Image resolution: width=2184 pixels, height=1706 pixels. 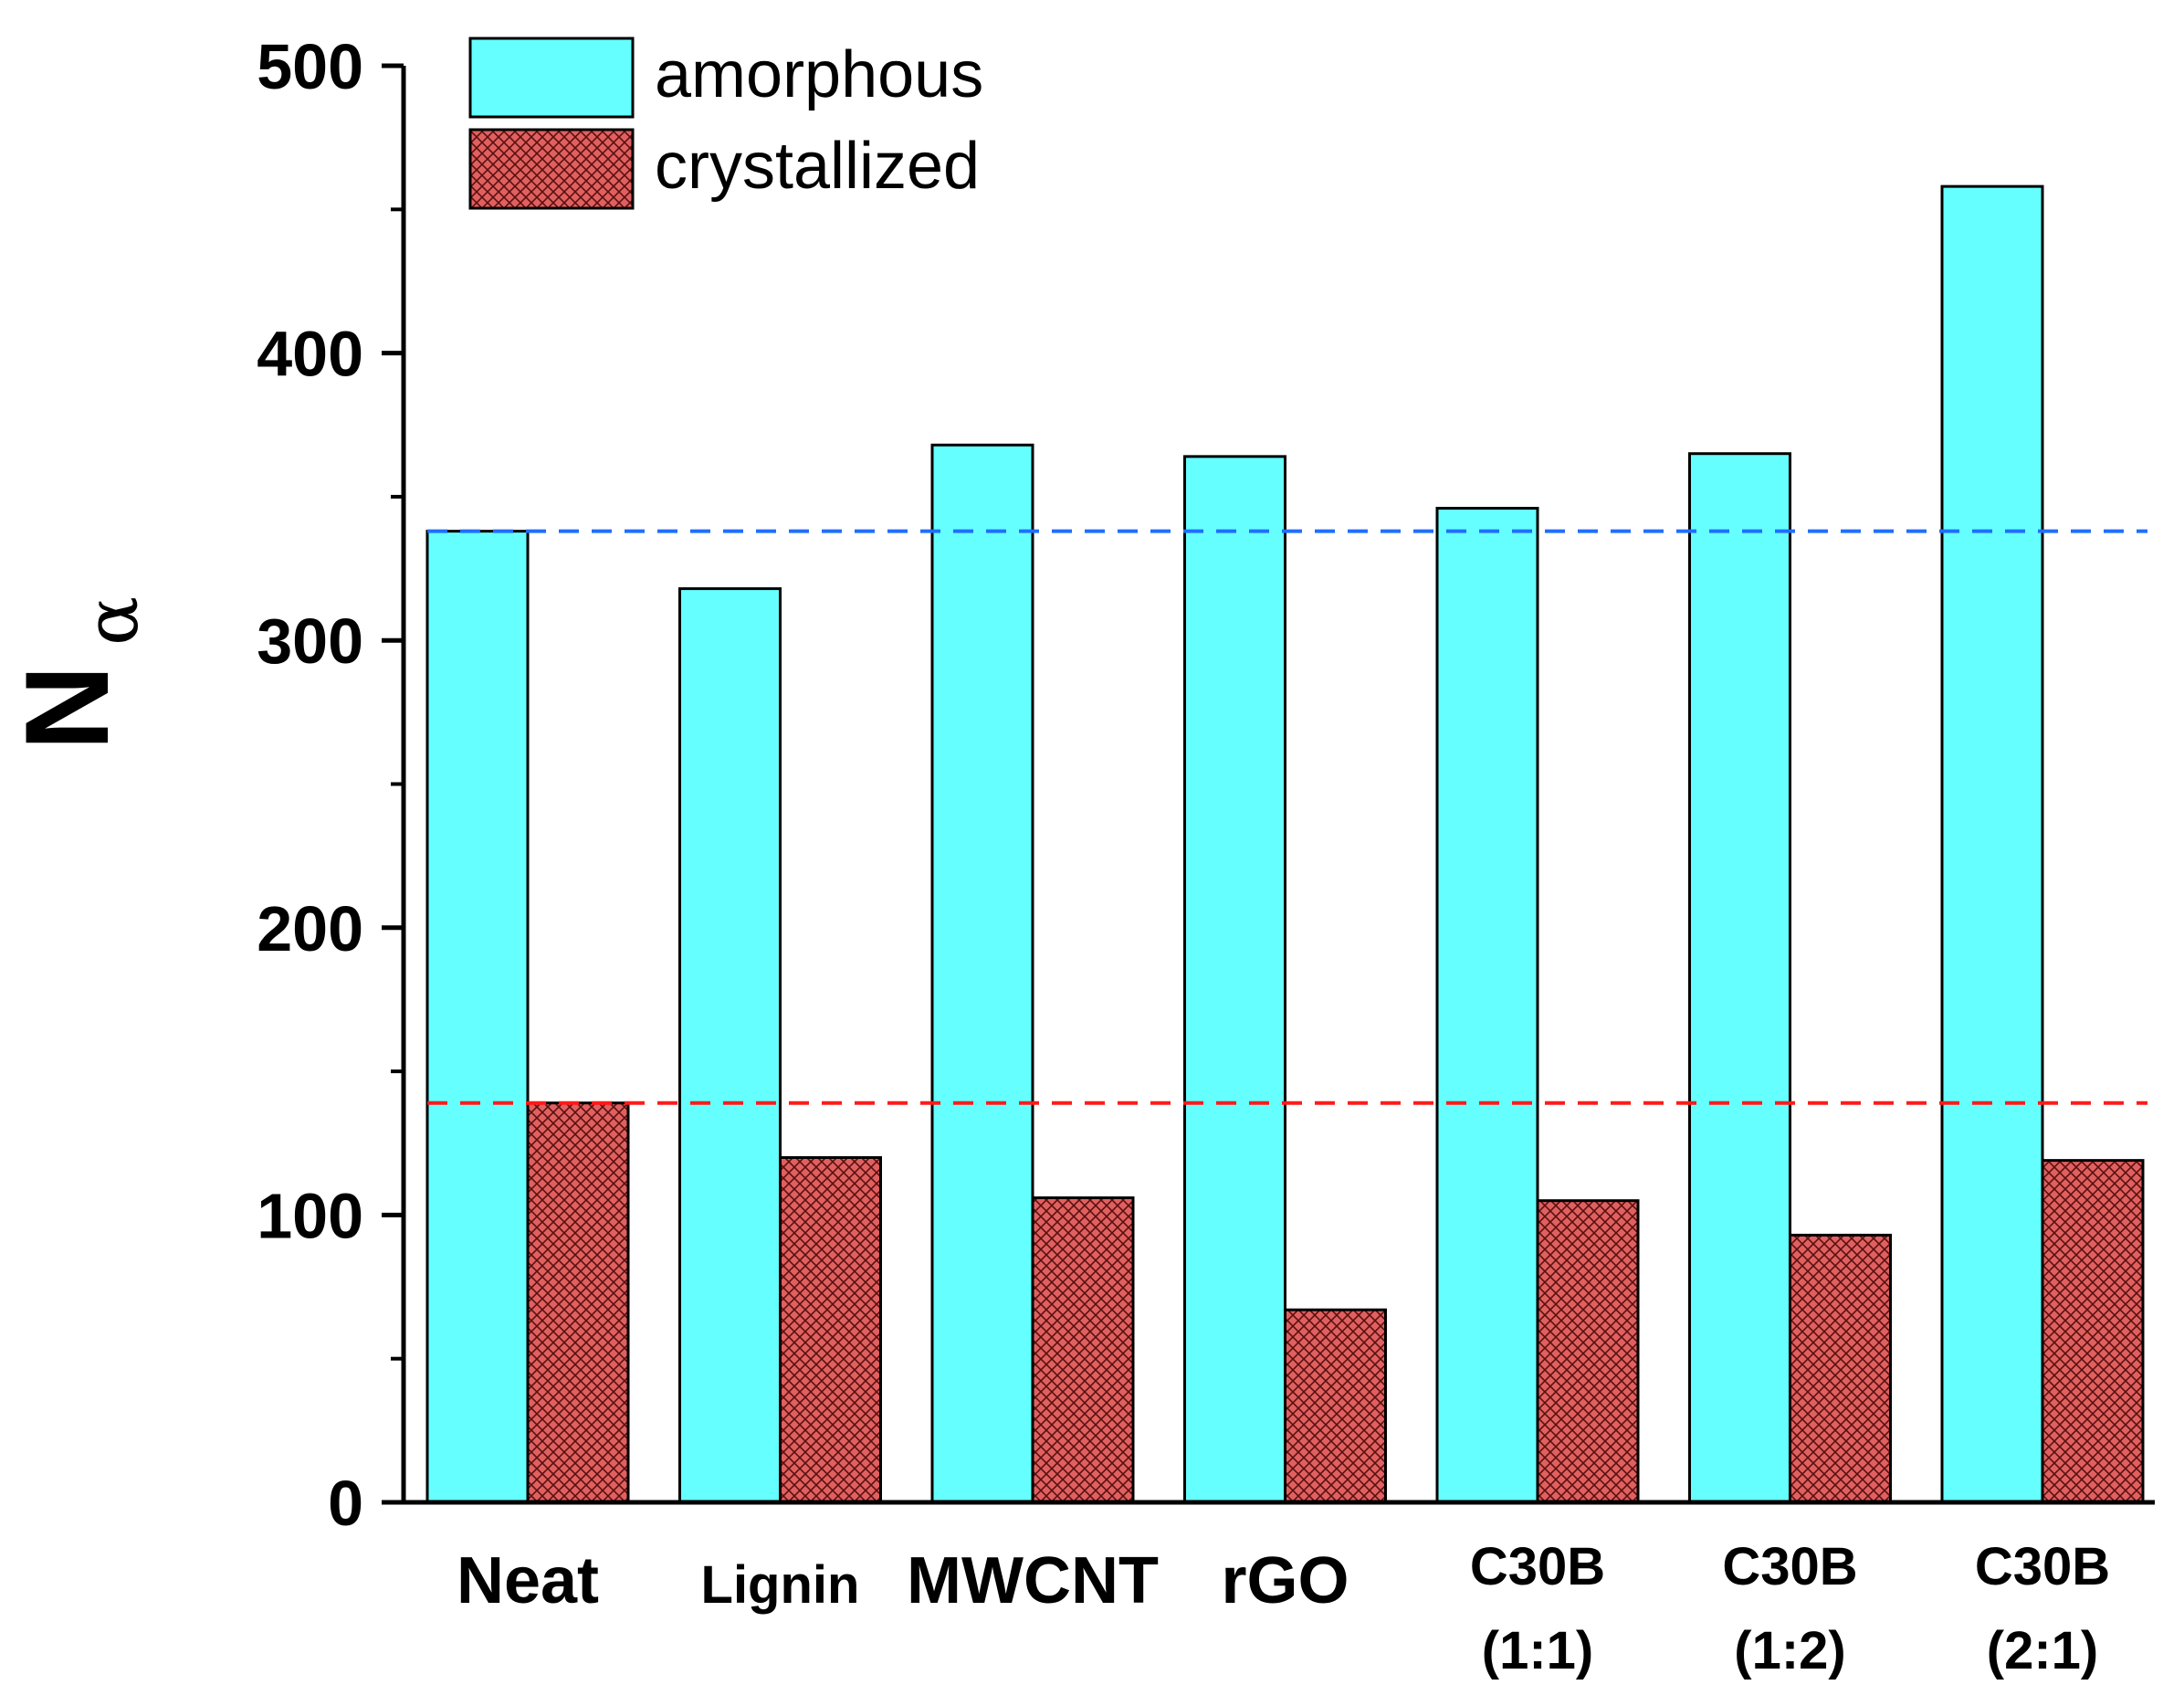 What do you see at coordinates (310, 354) in the screenshot?
I see `y-tick-label: 400` at bounding box center [310, 354].